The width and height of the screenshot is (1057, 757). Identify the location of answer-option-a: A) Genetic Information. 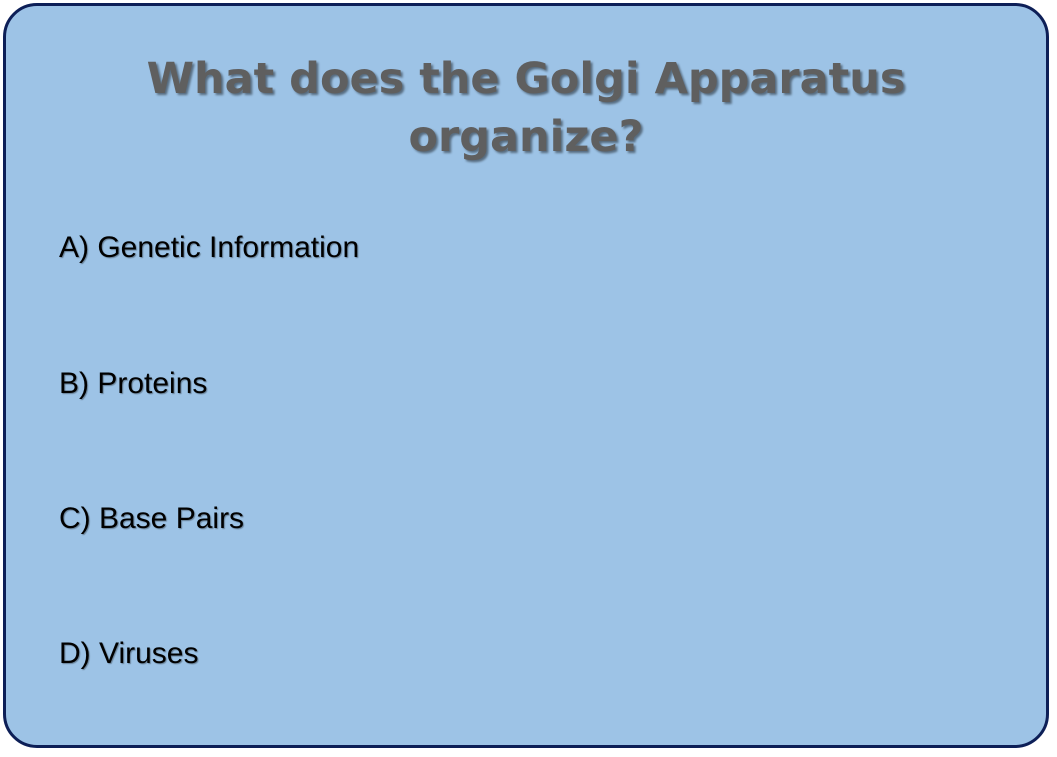
(209, 247).